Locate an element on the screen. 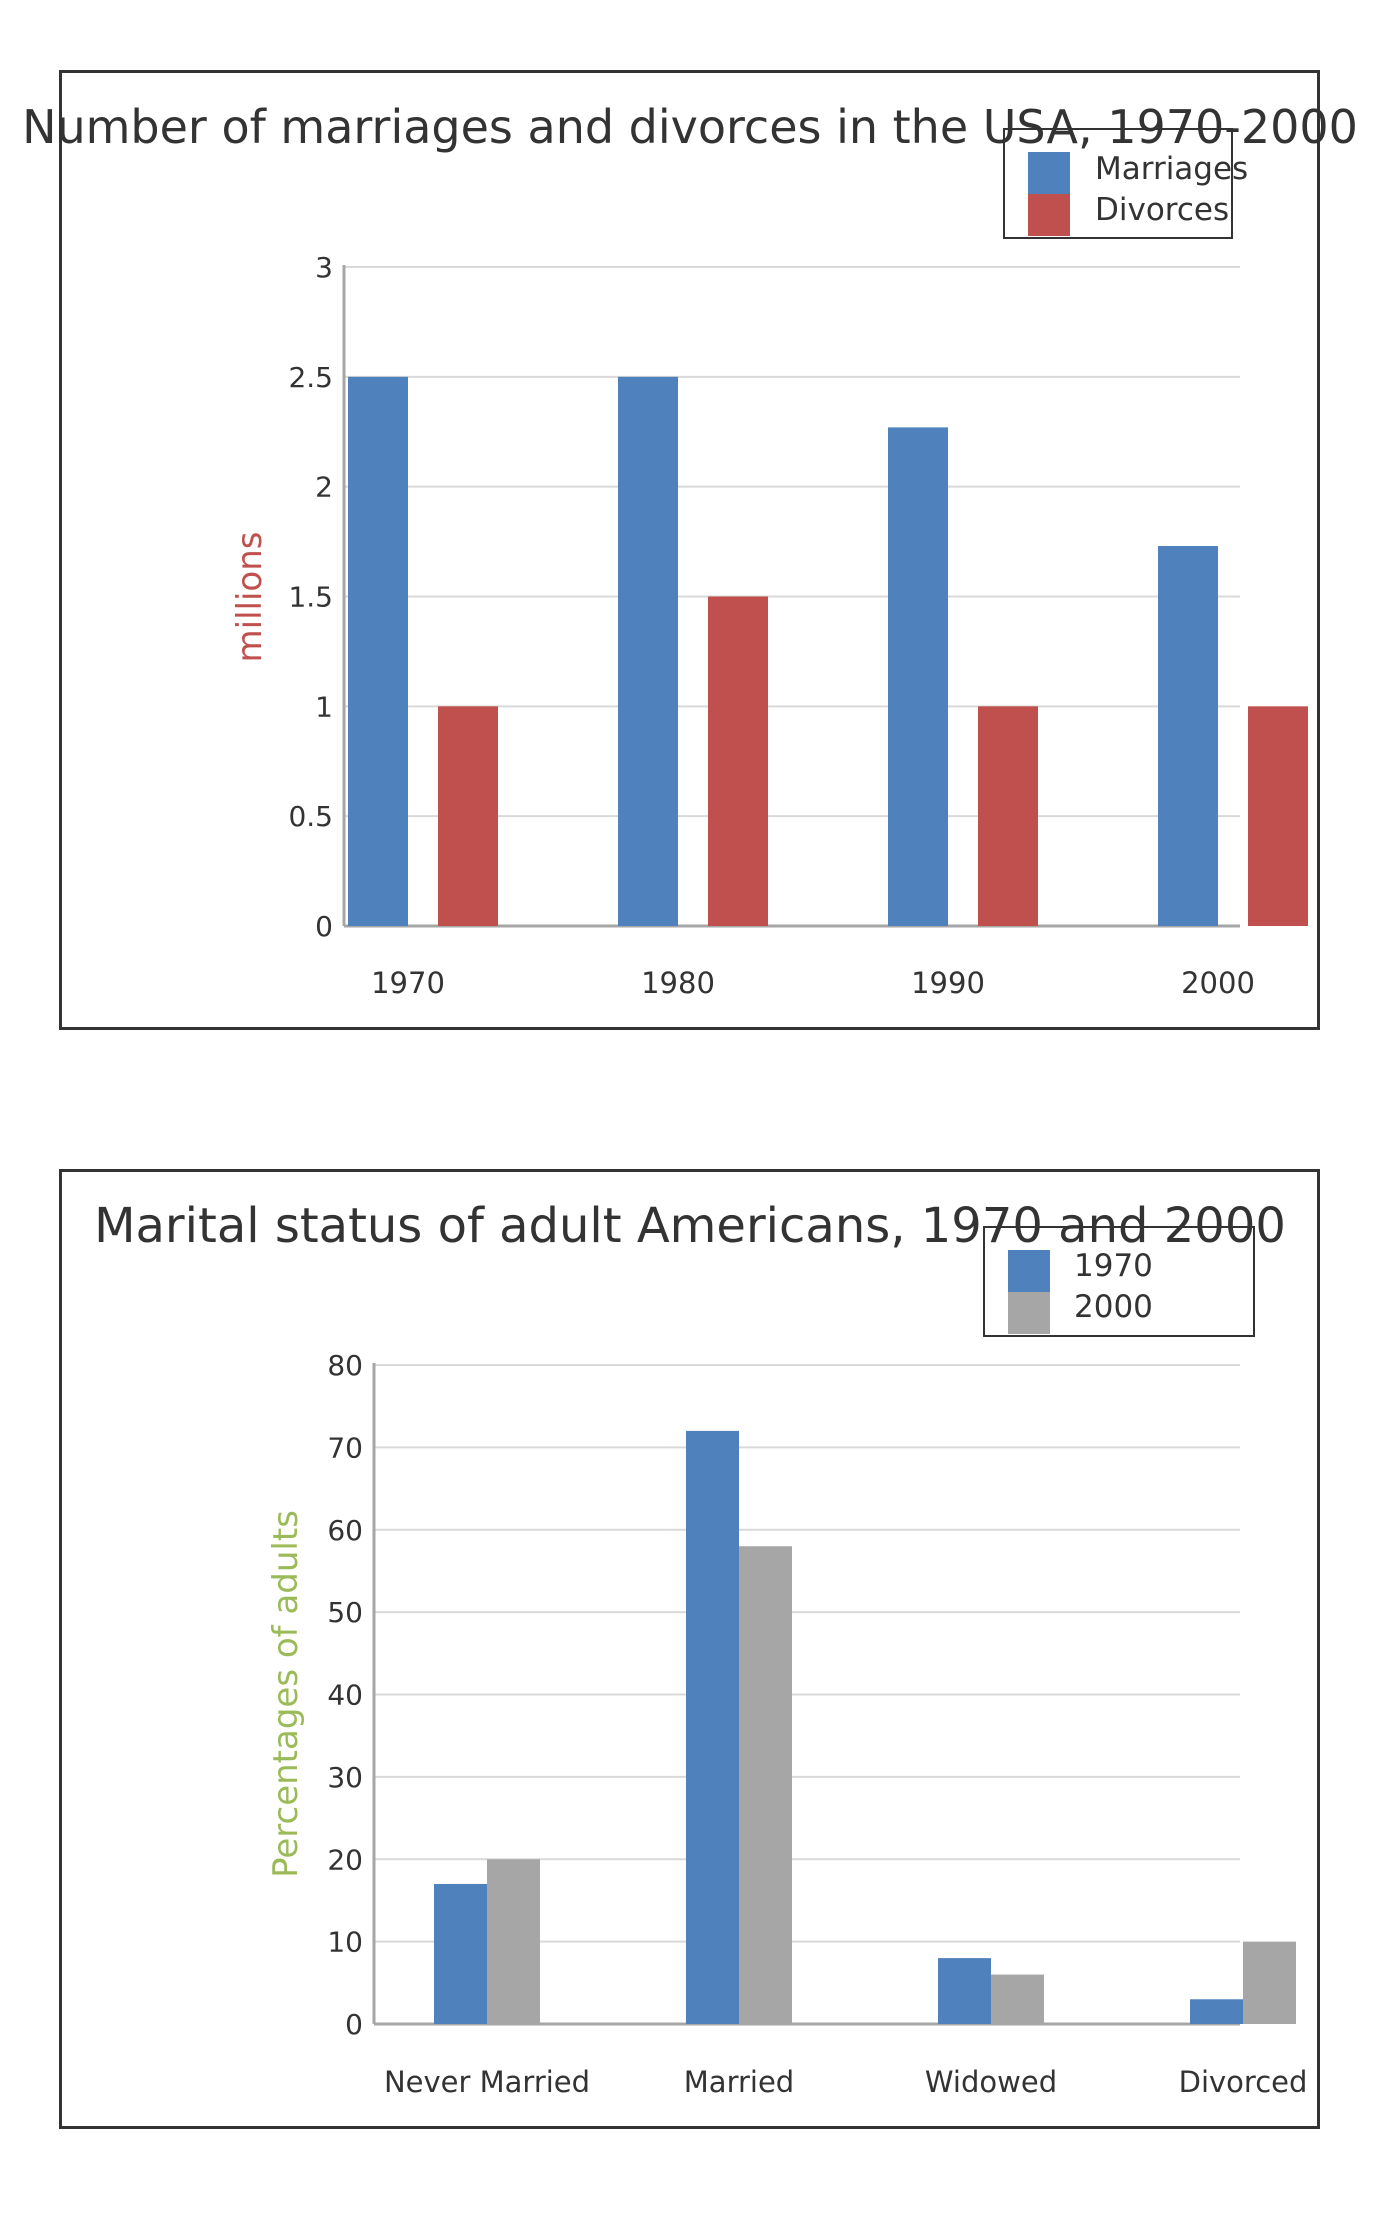  bar-divorces-1980 is located at coordinates (738, 761).